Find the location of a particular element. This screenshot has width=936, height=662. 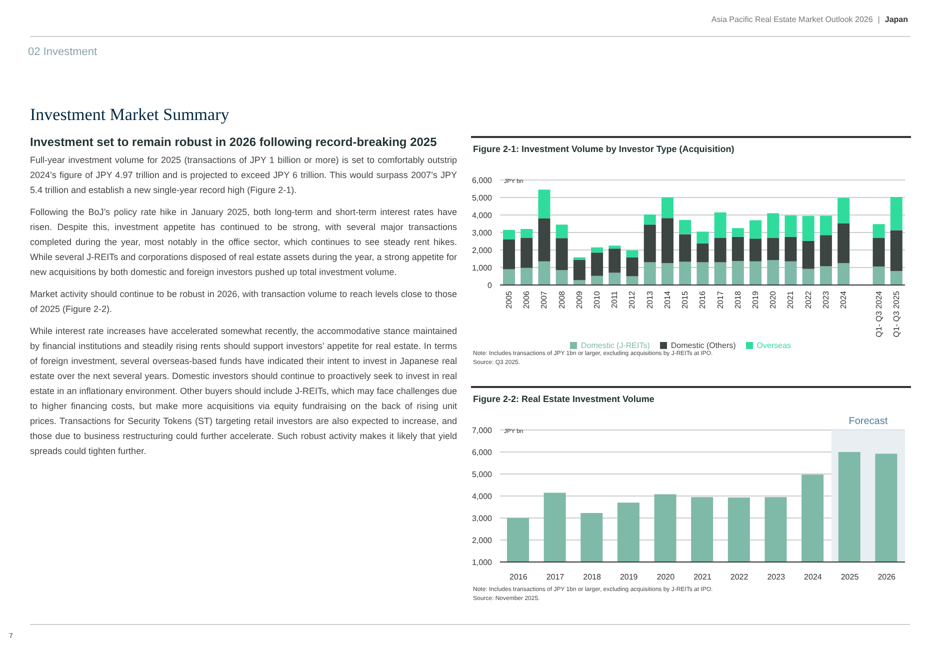

text: While interest rate increases have accelerated somewhat recently, the accommodative stance maintained by financial institutions and steadily rising rents should support investors’ appetite for real estate. In terms of foreign investment, several overseas-based funds have indicated their intent to invest in Japanese real estate over the next several years. Domestic investors should continue to proactively seek to invest in real estate in an inflationary environment. Other buyers should include J-REITs, which may face challenges due to higher financing costs, but make more acquisitions via equity fundraising on the back of rising unit prices. Transactions for Security Tokens (ST) targeting retail investors are also expected to increase, and those due to business restructuring could further accelerate. Such robust activity makes it likely that yield spreads could tighten further. is located at coordinates (243, 391).